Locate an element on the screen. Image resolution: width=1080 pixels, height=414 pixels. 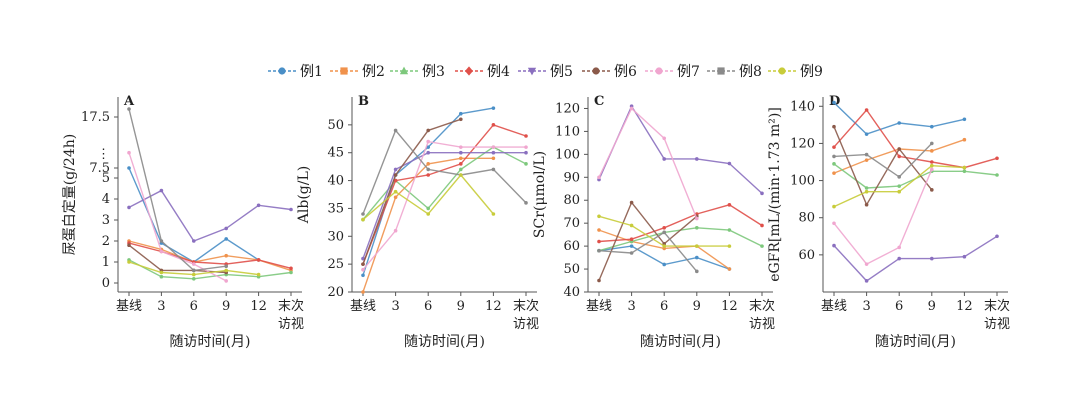
series-例2 is located at coordinates (428, 225).